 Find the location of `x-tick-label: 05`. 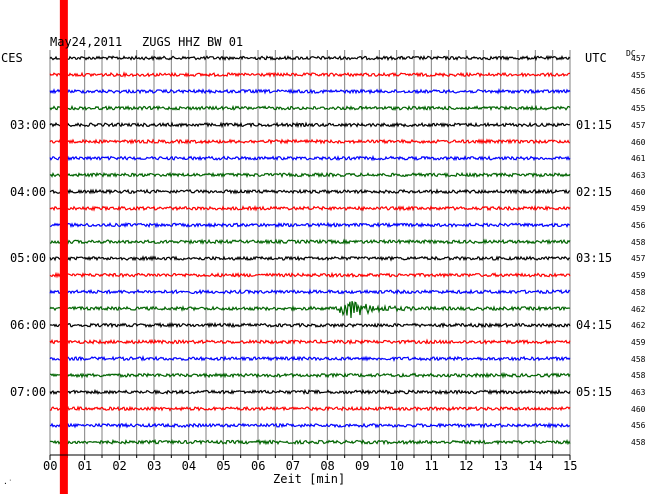

x-tick-label: 05 is located at coordinates (223, 466).